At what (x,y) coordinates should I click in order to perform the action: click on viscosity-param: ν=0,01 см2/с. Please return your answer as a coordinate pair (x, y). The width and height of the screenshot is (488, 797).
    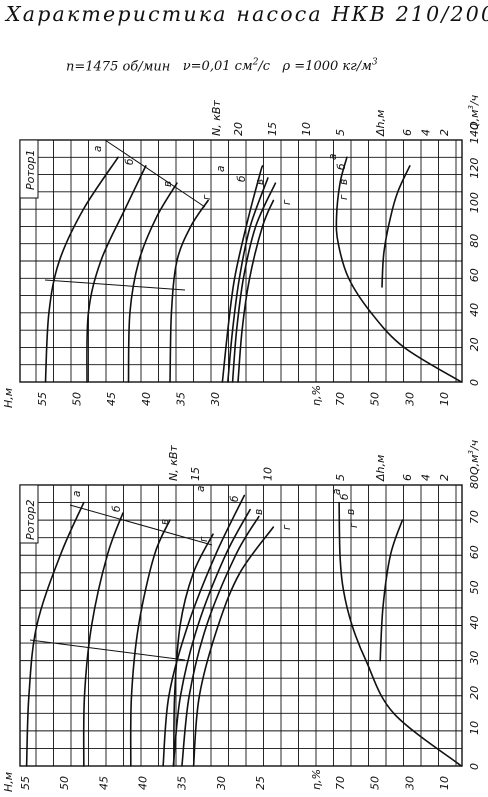
    Looking at the image, I should click on (226, 66).